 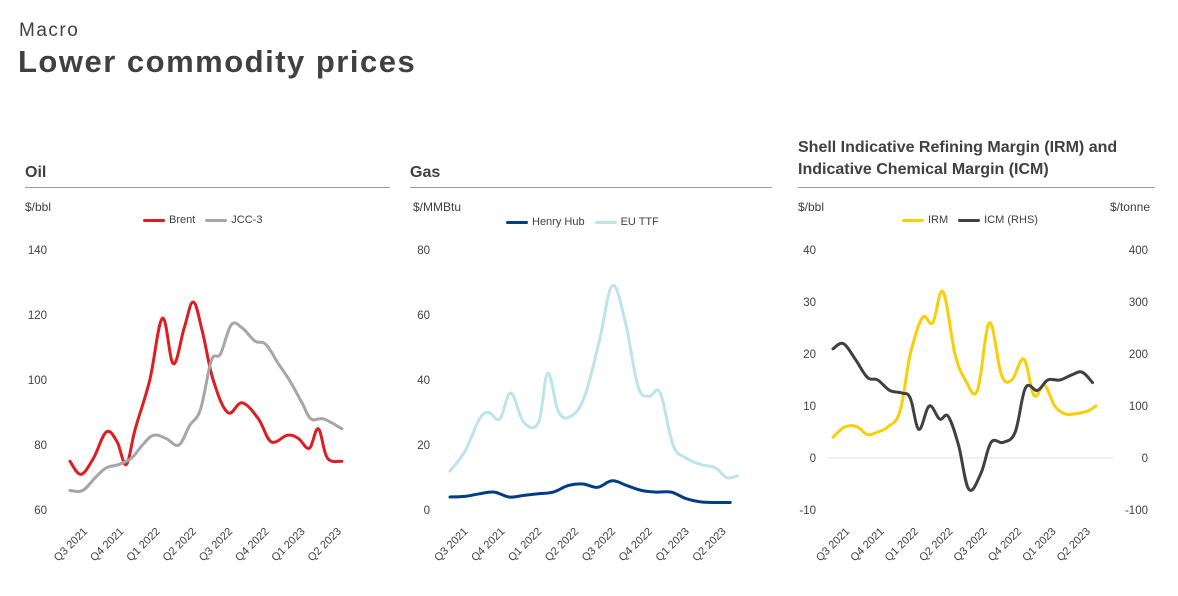 I want to click on henry-hub-swatch, so click(x=517, y=222).